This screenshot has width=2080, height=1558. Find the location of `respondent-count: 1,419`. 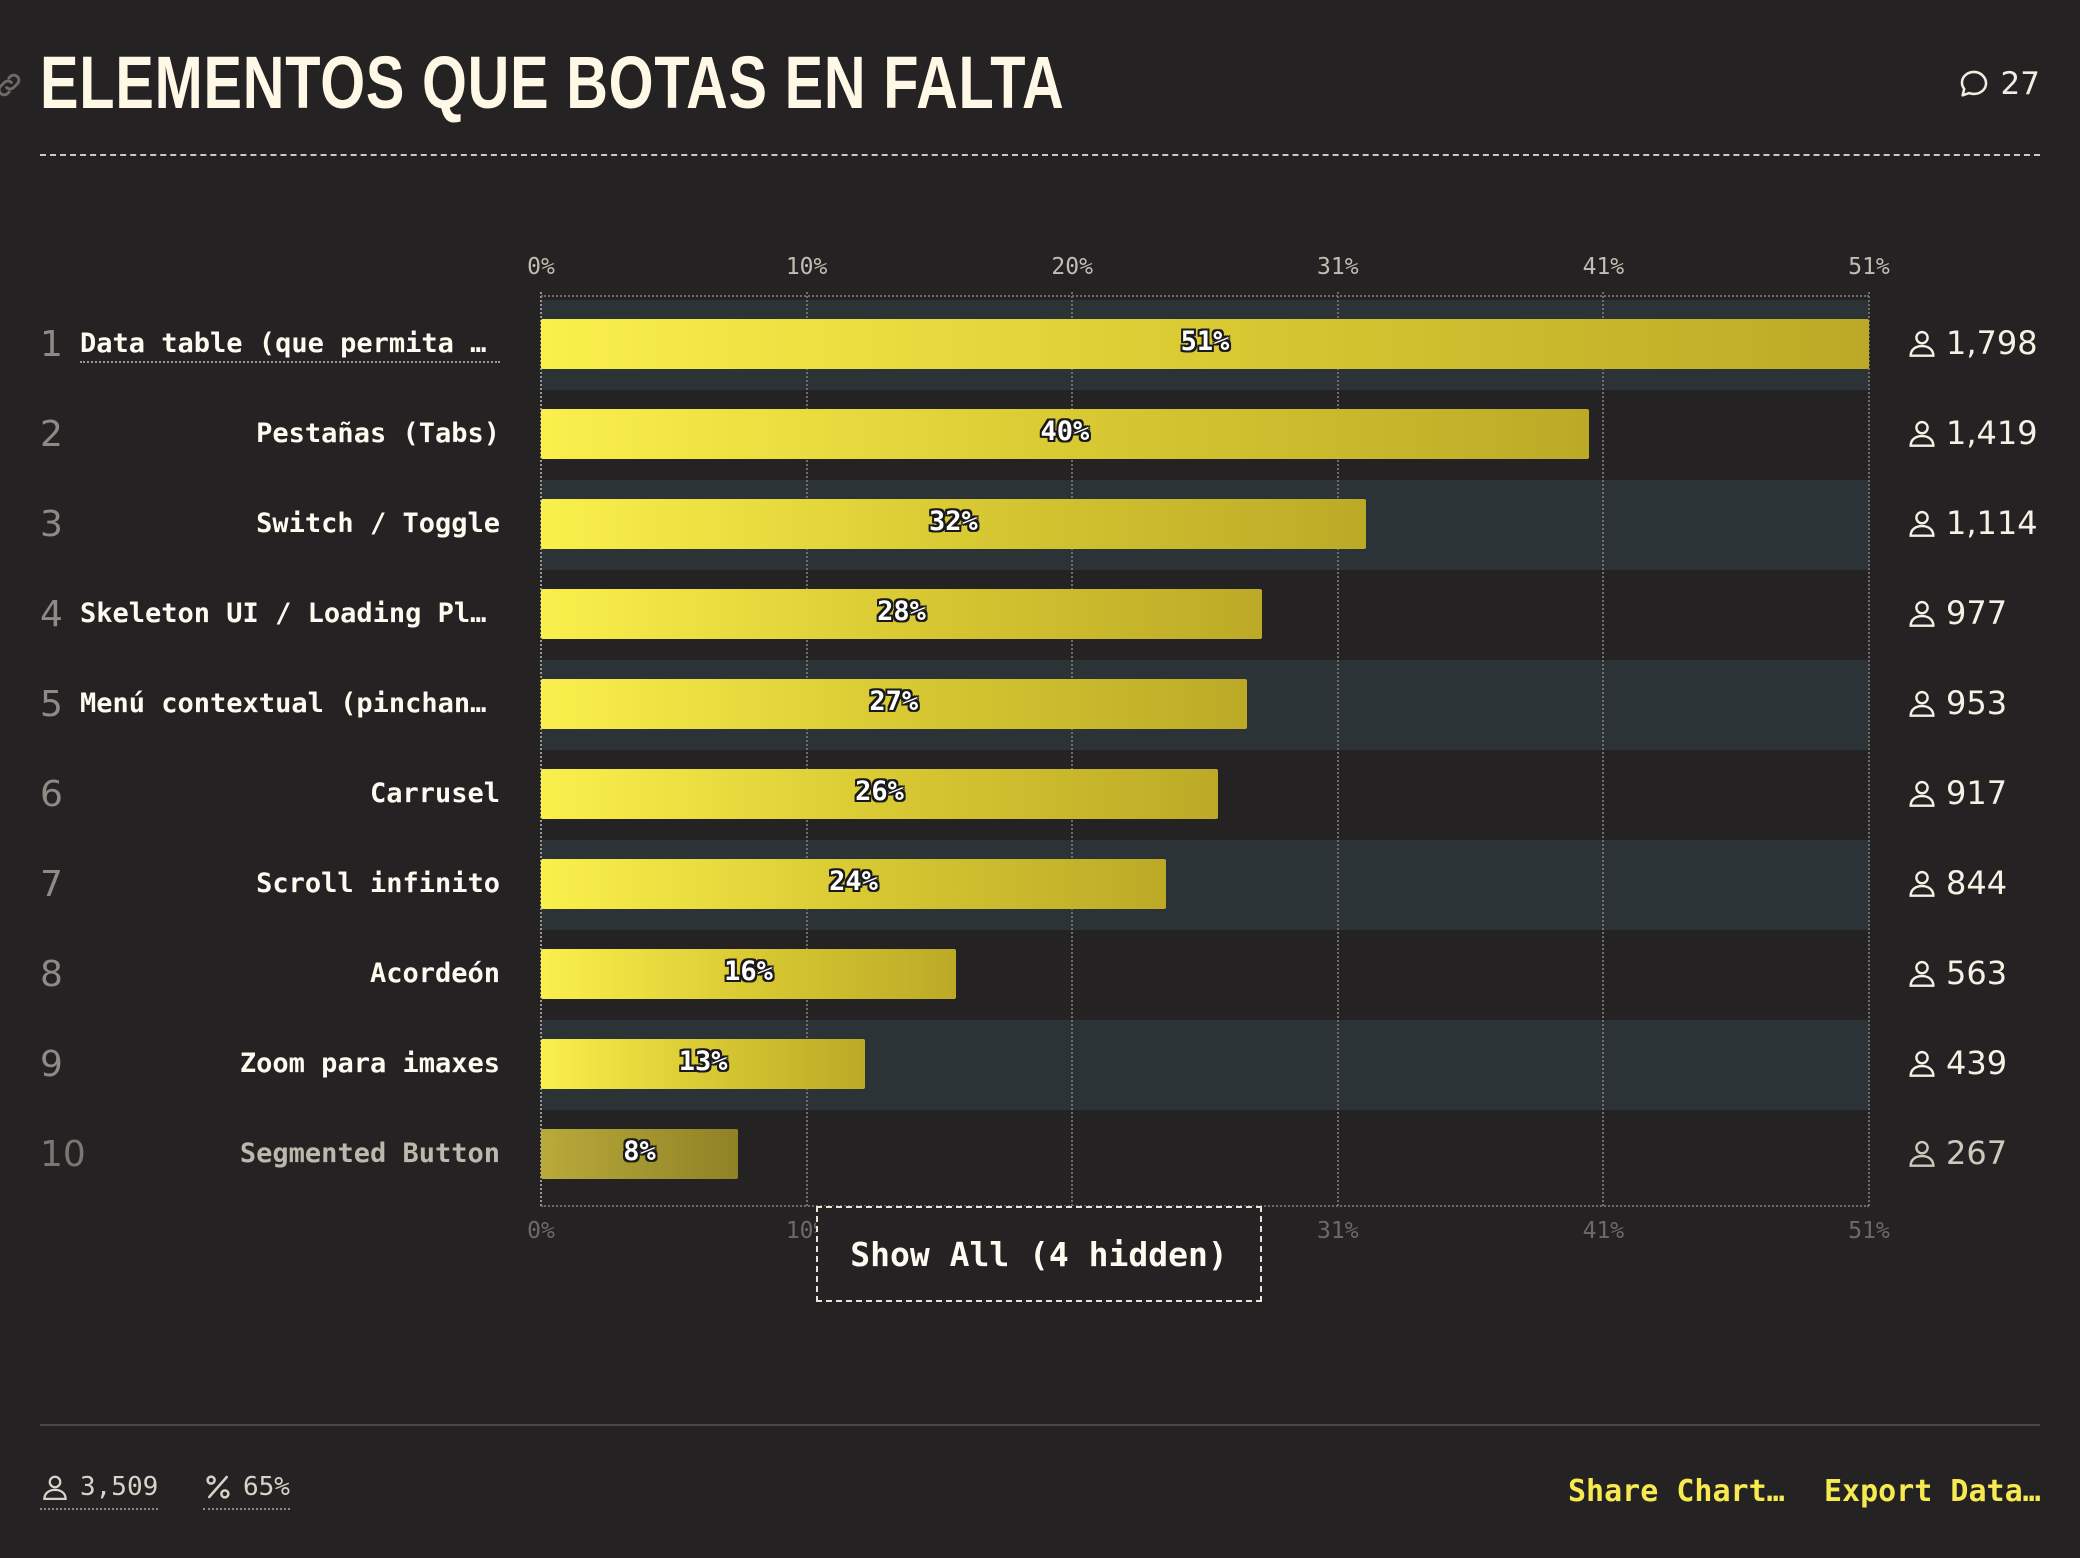

respondent-count: 1,419 is located at coordinates (1972, 433).